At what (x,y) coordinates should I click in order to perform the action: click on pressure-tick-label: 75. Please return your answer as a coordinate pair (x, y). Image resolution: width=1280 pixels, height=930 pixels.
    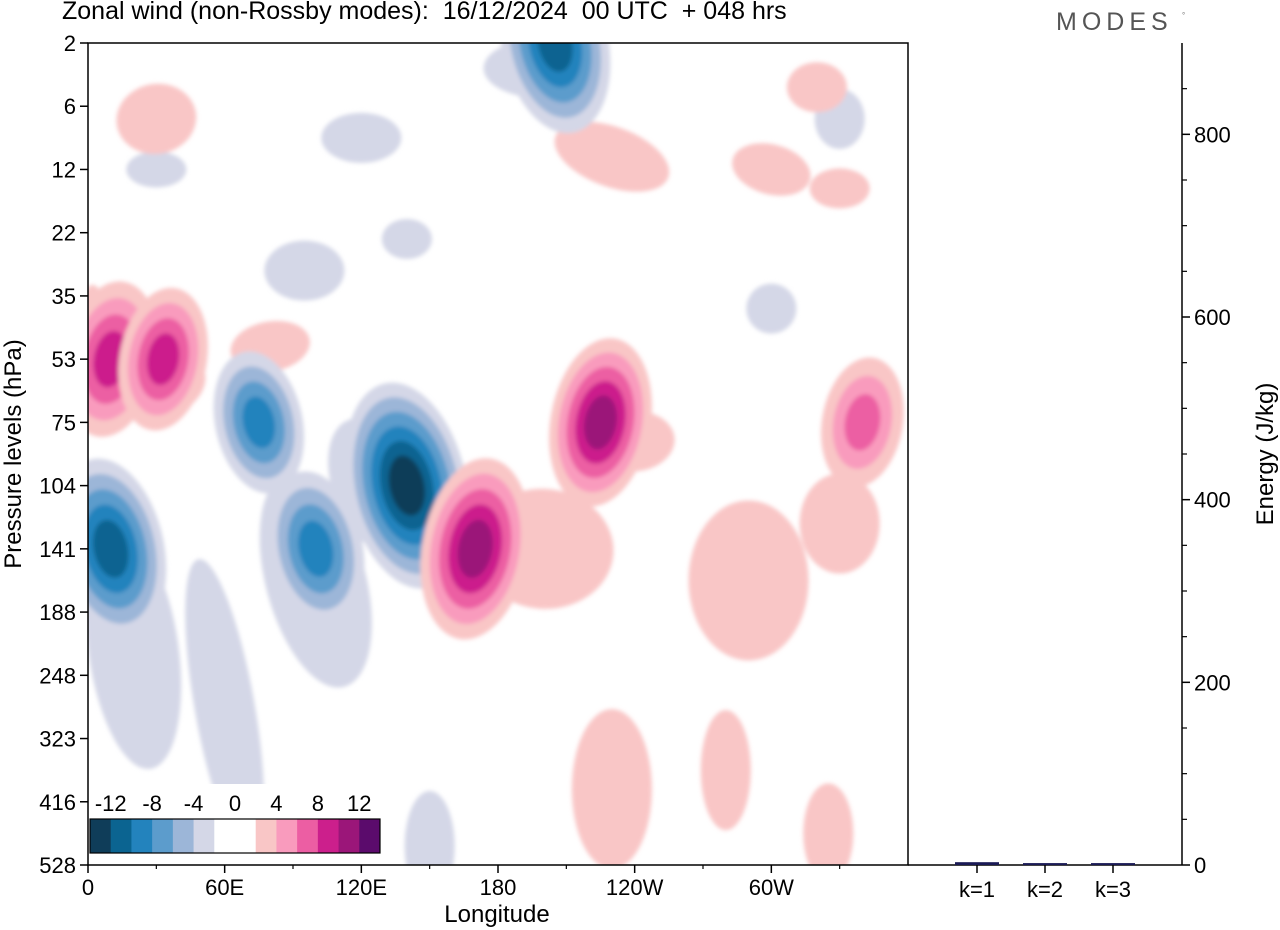
    Looking at the image, I should click on (64, 422).